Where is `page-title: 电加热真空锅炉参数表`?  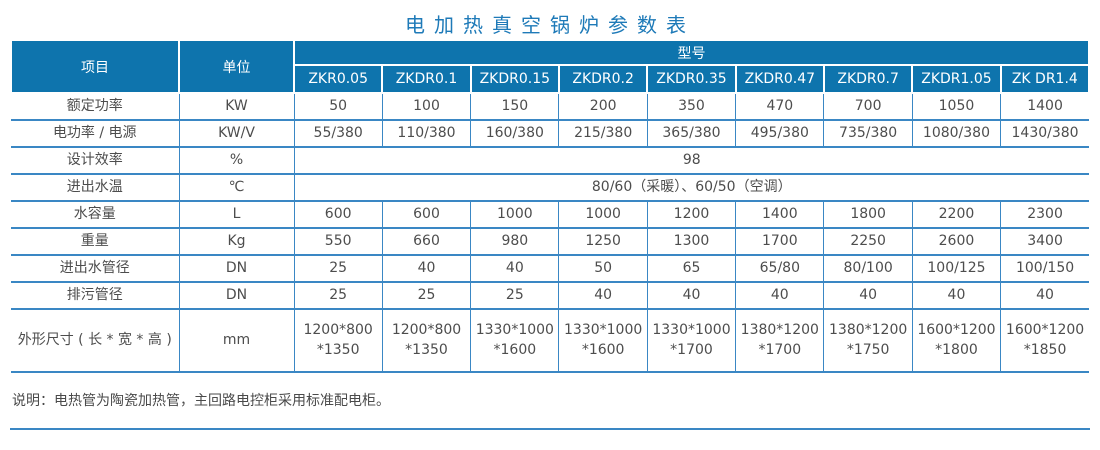
page-title: 电加热真空锅炉参数表 is located at coordinates (550, 25).